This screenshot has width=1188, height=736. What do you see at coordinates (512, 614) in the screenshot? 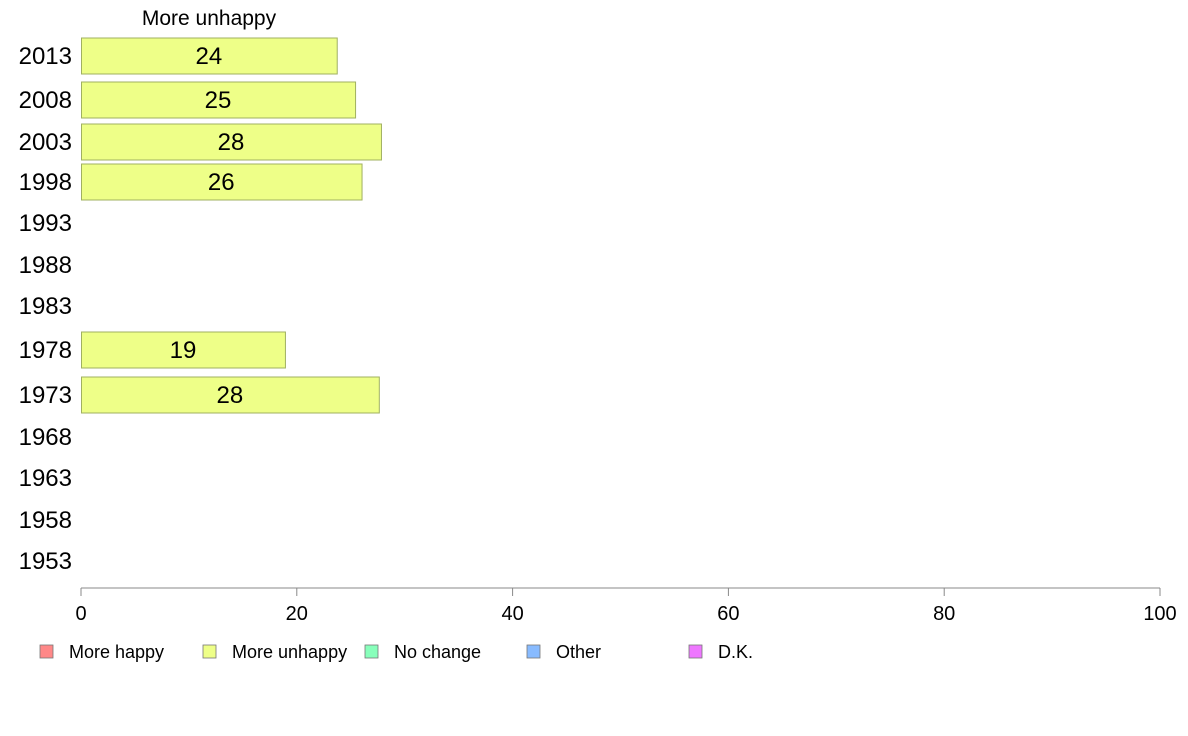
I see `x-tick-label: 40` at bounding box center [512, 614].